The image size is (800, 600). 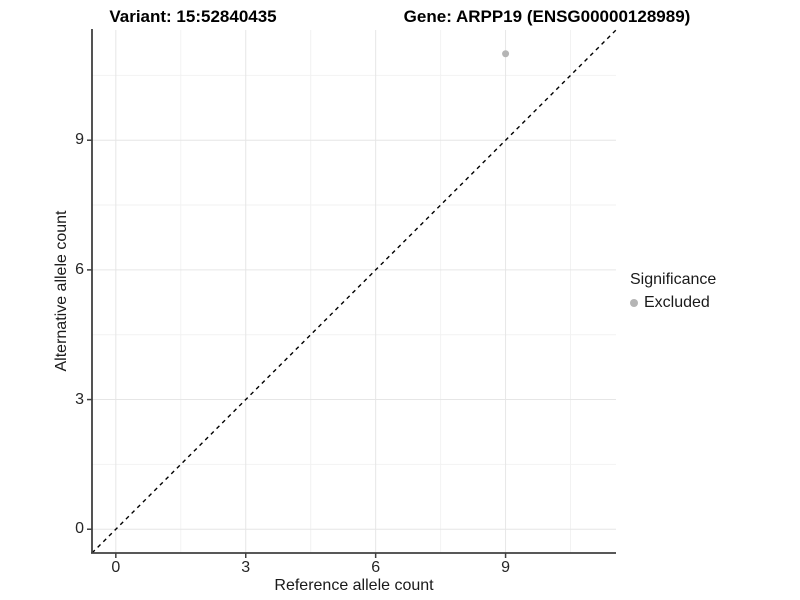 What do you see at coordinates (79, 269) in the screenshot?
I see `y-tick-label: 6` at bounding box center [79, 269].